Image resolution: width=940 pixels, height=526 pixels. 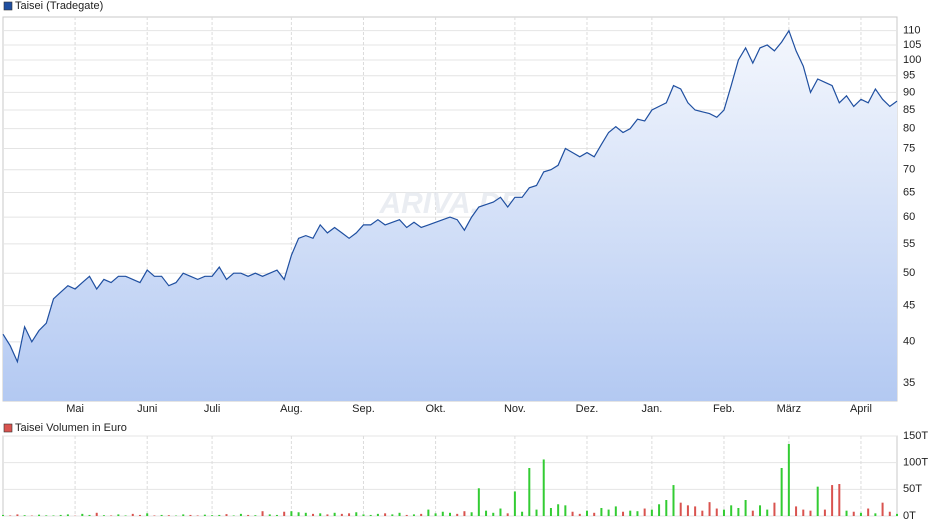 What do you see at coordinates (912, 489) in the screenshot?
I see `y-tick-label: 50T` at bounding box center [912, 489].